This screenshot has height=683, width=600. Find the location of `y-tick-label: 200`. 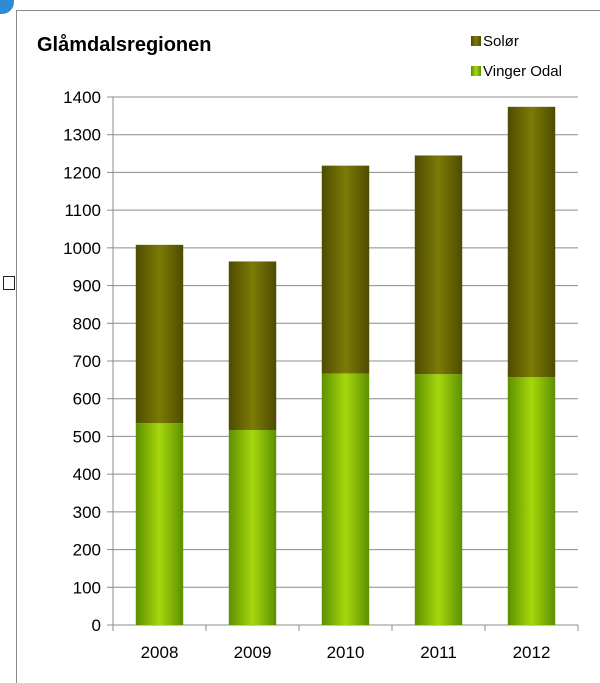

y-tick-label: 200 is located at coordinates (87, 550).